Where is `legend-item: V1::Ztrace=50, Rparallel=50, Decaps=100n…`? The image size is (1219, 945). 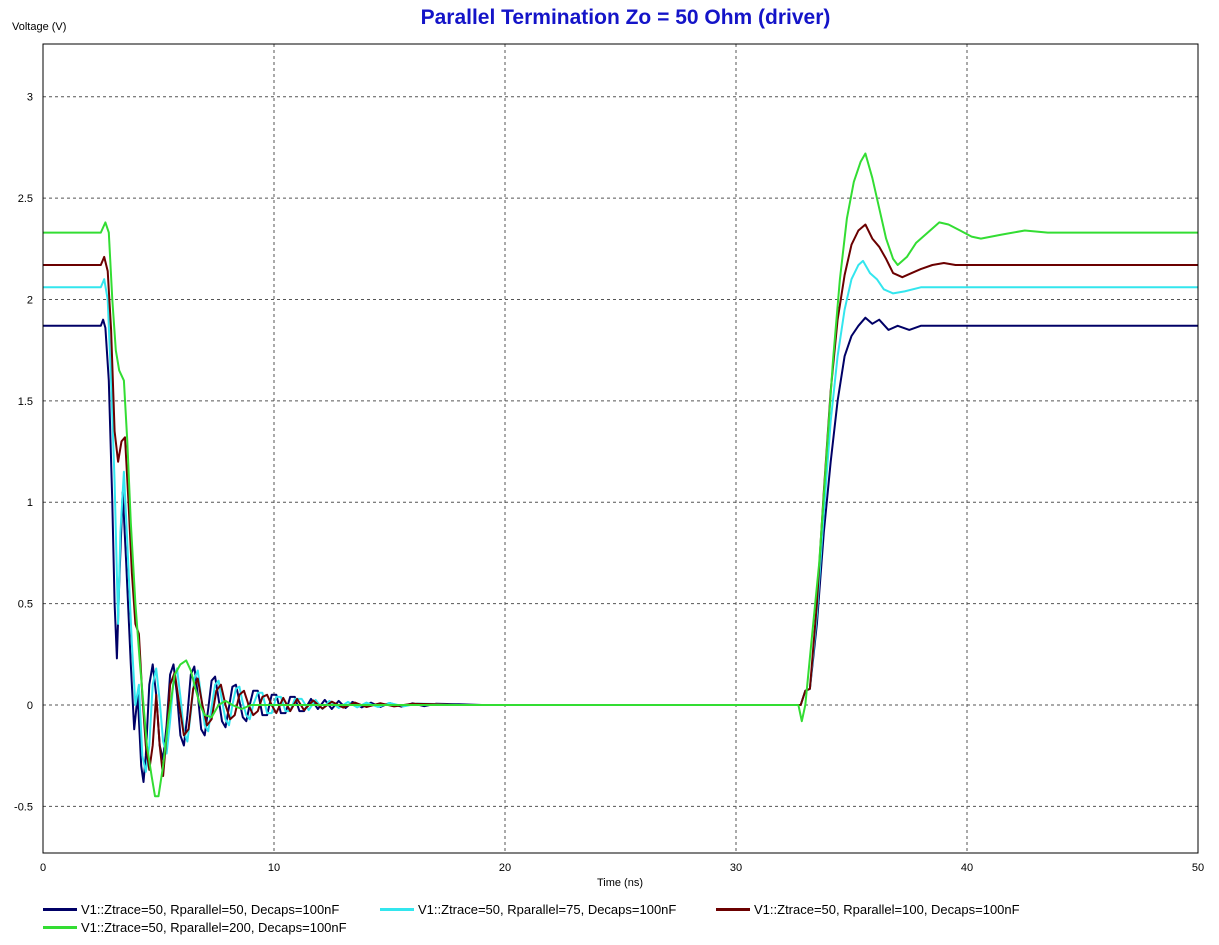 legend-item: V1::Ztrace=50, Rparallel=50, Decaps=100n… is located at coordinates (191, 909).